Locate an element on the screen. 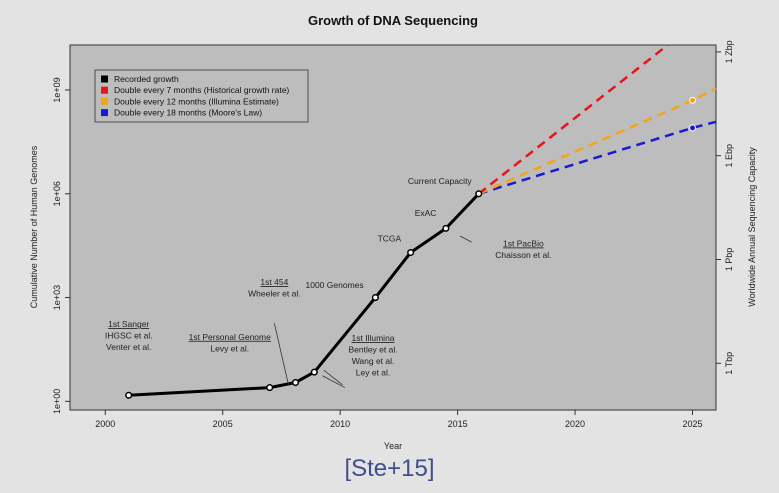 Image resolution: width=779 pixels, height=493 pixels. annotation-text: Venter et al. is located at coordinates (128, 347).